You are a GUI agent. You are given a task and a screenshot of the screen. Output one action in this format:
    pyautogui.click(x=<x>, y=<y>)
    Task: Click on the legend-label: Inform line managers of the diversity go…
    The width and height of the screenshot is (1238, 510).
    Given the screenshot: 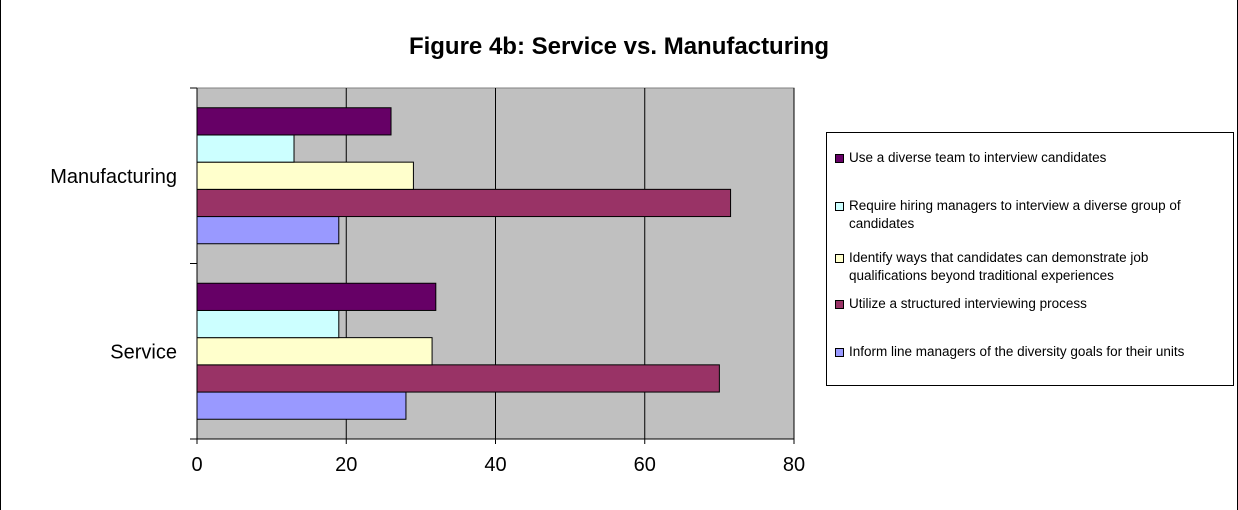 What is the action you would take?
    pyautogui.click(x=1017, y=351)
    